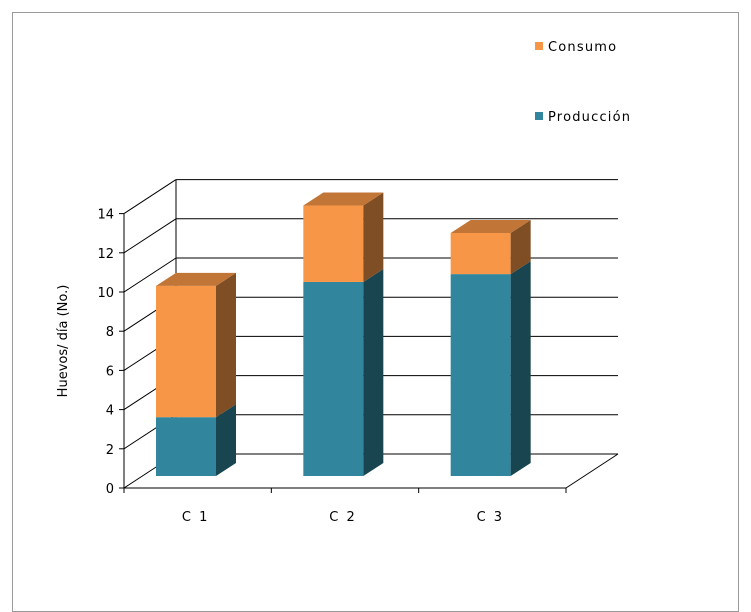 The width and height of the screenshot is (751, 612). I want to click on legend-label-producción: Producción, so click(589, 117).